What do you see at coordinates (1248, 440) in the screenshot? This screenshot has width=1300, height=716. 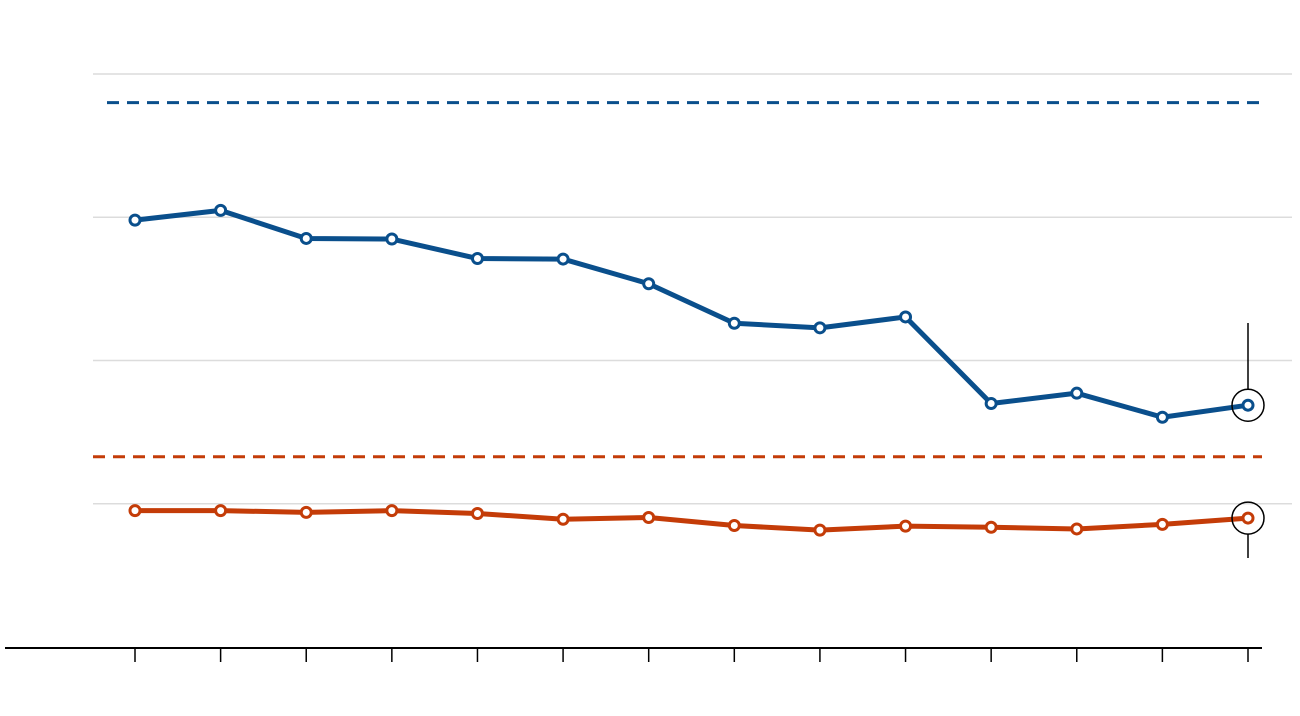 I see `highlight-markers` at bounding box center [1248, 440].